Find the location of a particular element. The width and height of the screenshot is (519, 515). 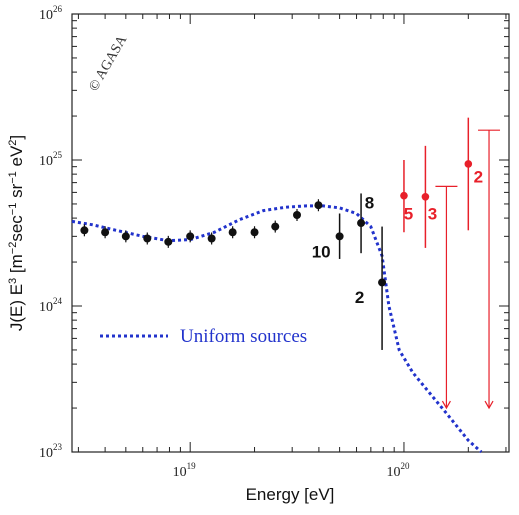

legend-label: Uniform sources is located at coordinates (243, 336).